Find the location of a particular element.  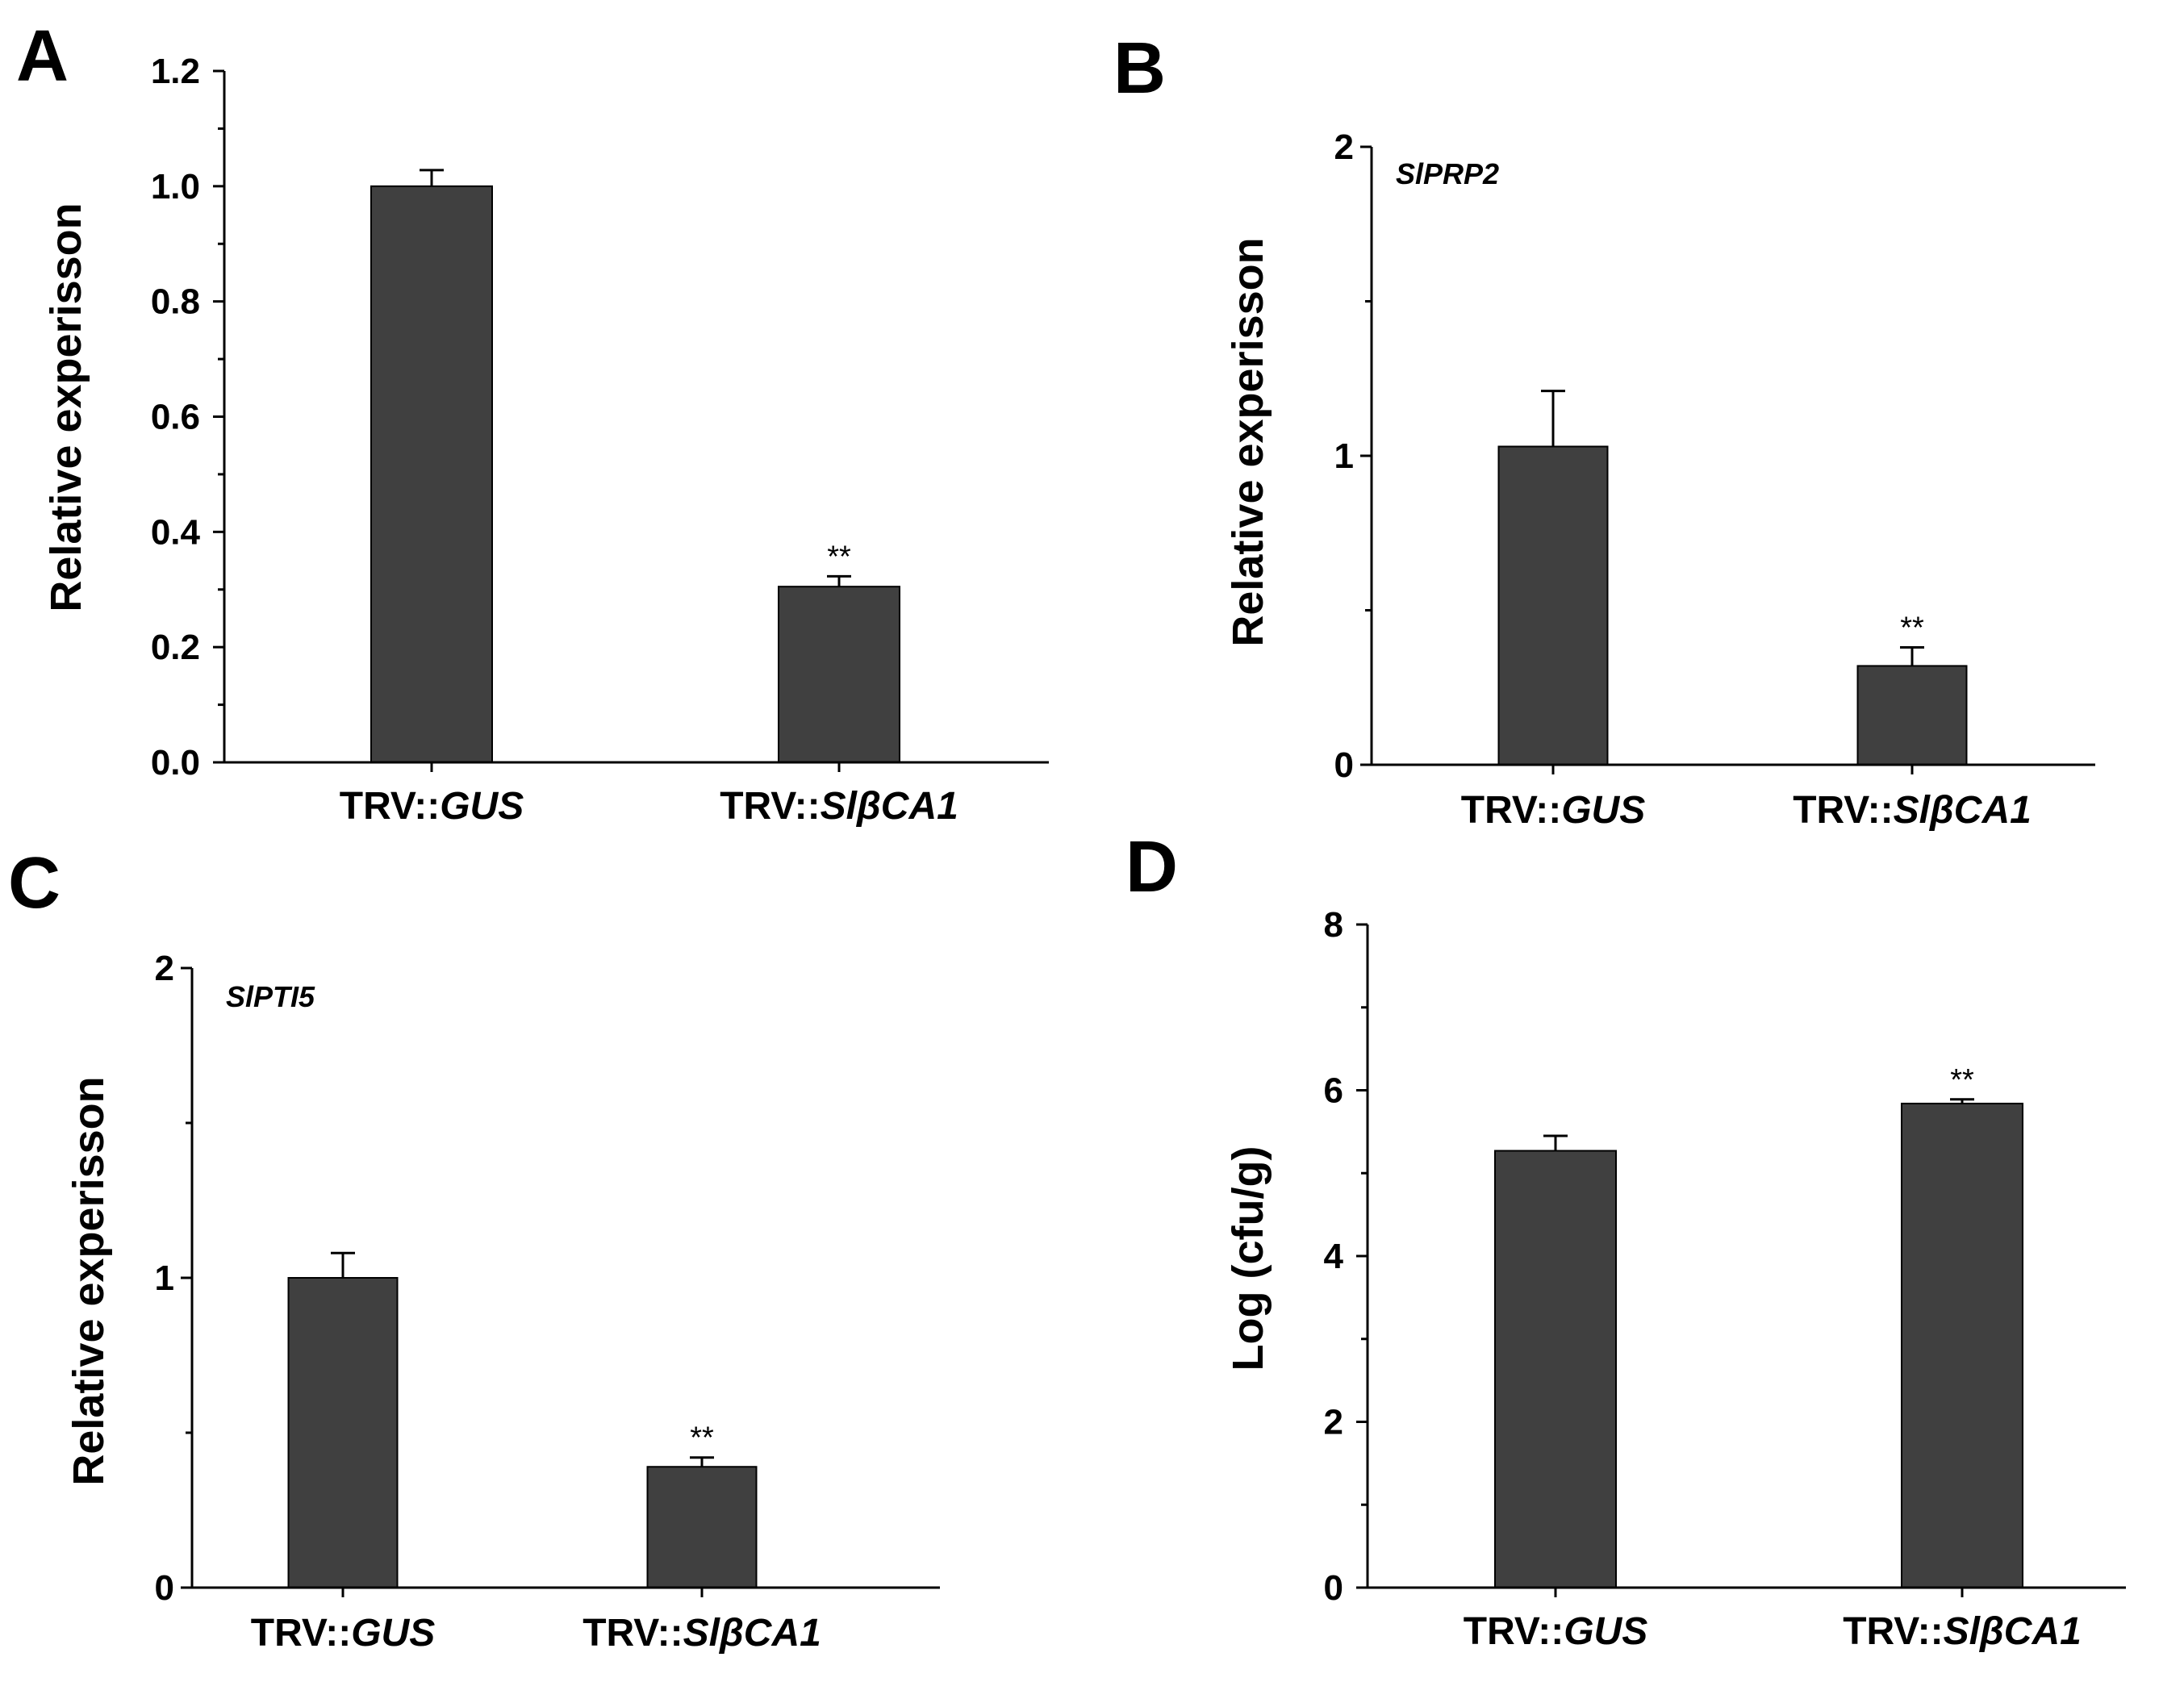

y-axis-title: Log (cfu/g) is located at coordinates (1248, 1258).